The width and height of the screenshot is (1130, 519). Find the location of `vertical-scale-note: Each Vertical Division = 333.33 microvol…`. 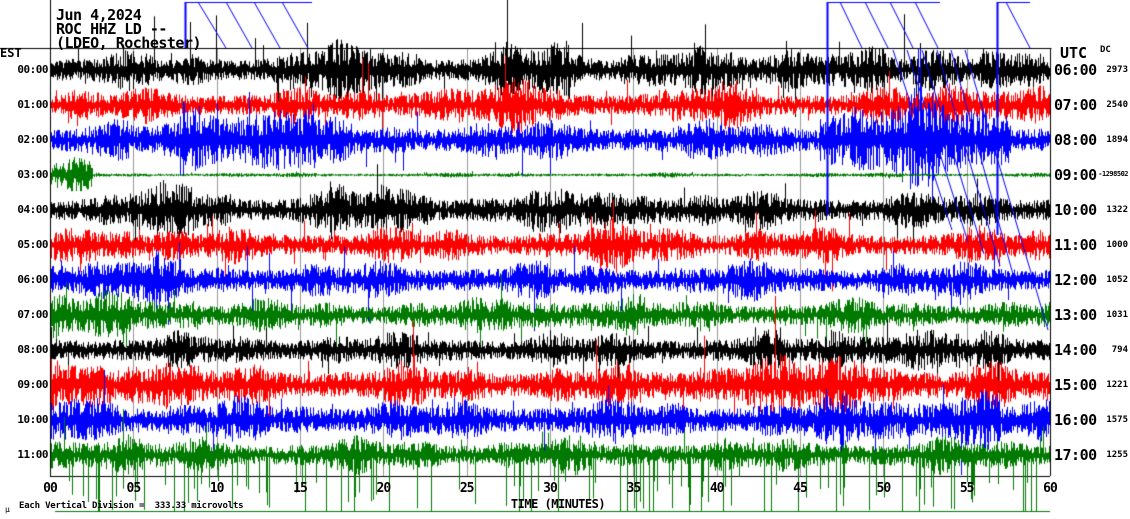

vertical-scale-note: Each Vertical Division = 333.33 microvol… is located at coordinates (131, 506).